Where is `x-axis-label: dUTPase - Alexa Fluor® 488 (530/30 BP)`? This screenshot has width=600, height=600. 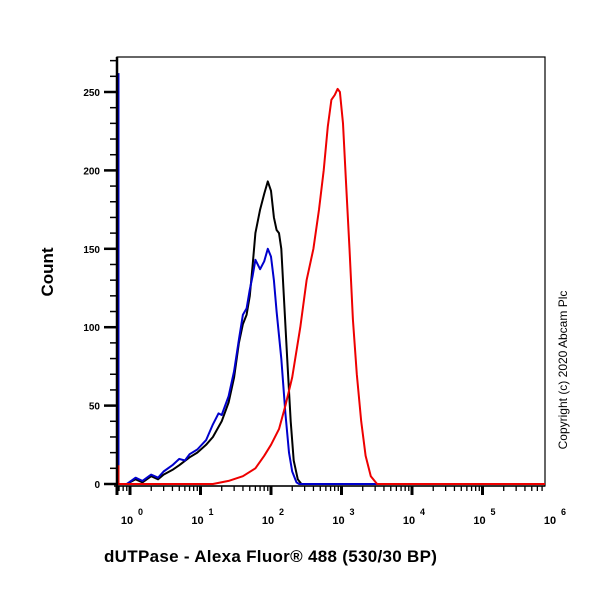 x-axis-label: dUTPase - Alexa Fluor® 488 (530/30 BP) is located at coordinates (271, 556).